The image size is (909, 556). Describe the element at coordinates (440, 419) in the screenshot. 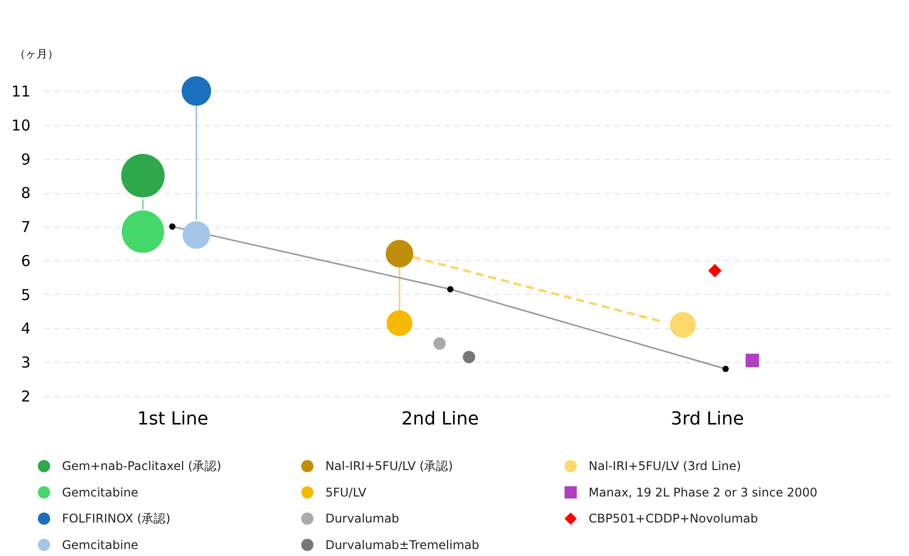

I see `x-tick-label: 2nd Line` at that location.